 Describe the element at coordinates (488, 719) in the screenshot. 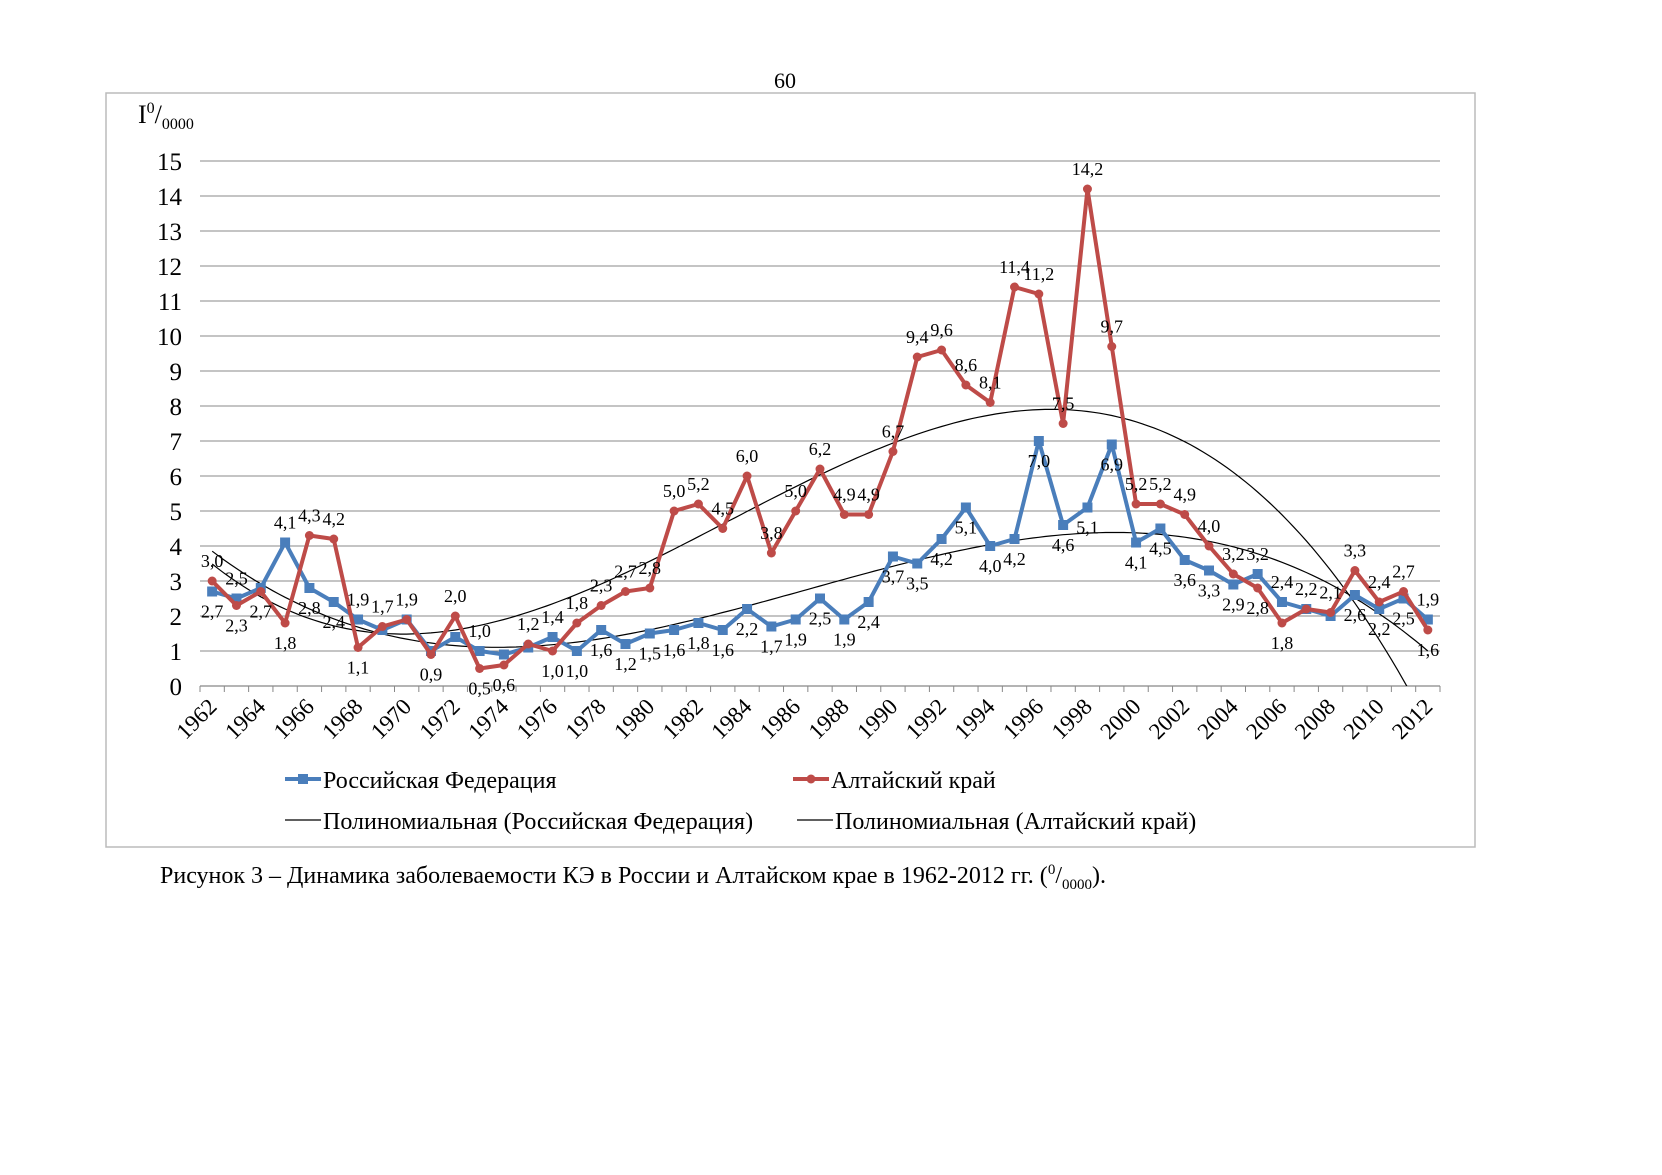

I see `x-tick-label: 1974` at that location.